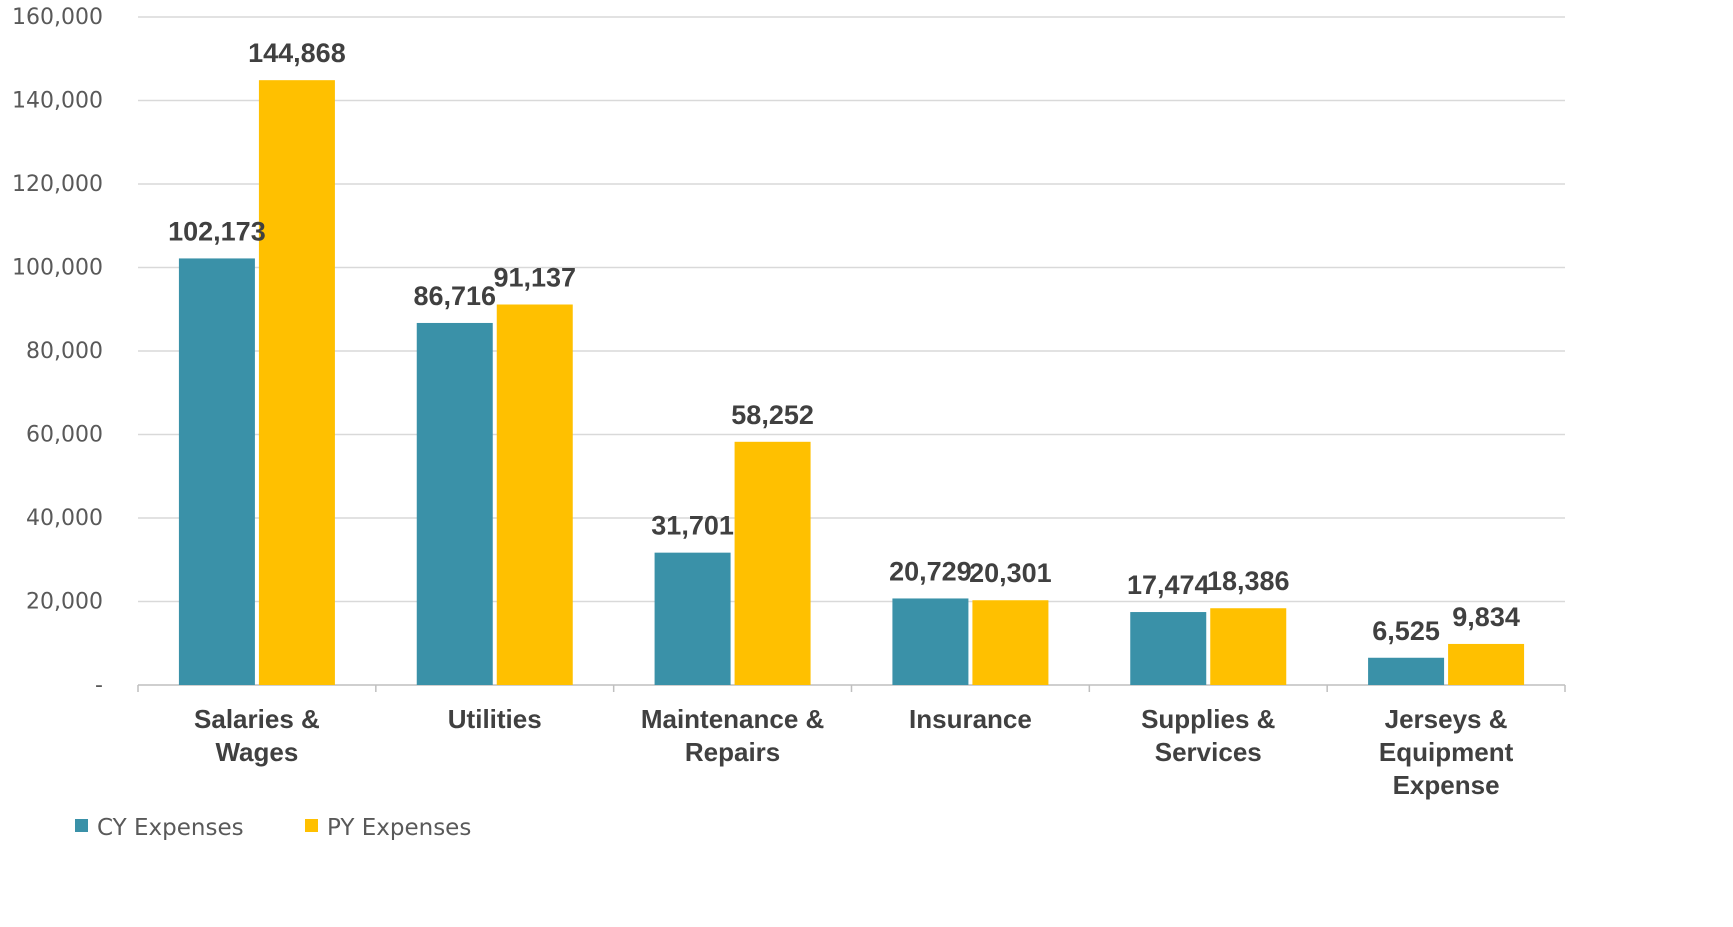  Describe the element at coordinates (772, 415) in the screenshot. I see `data-label: 58,252` at that location.